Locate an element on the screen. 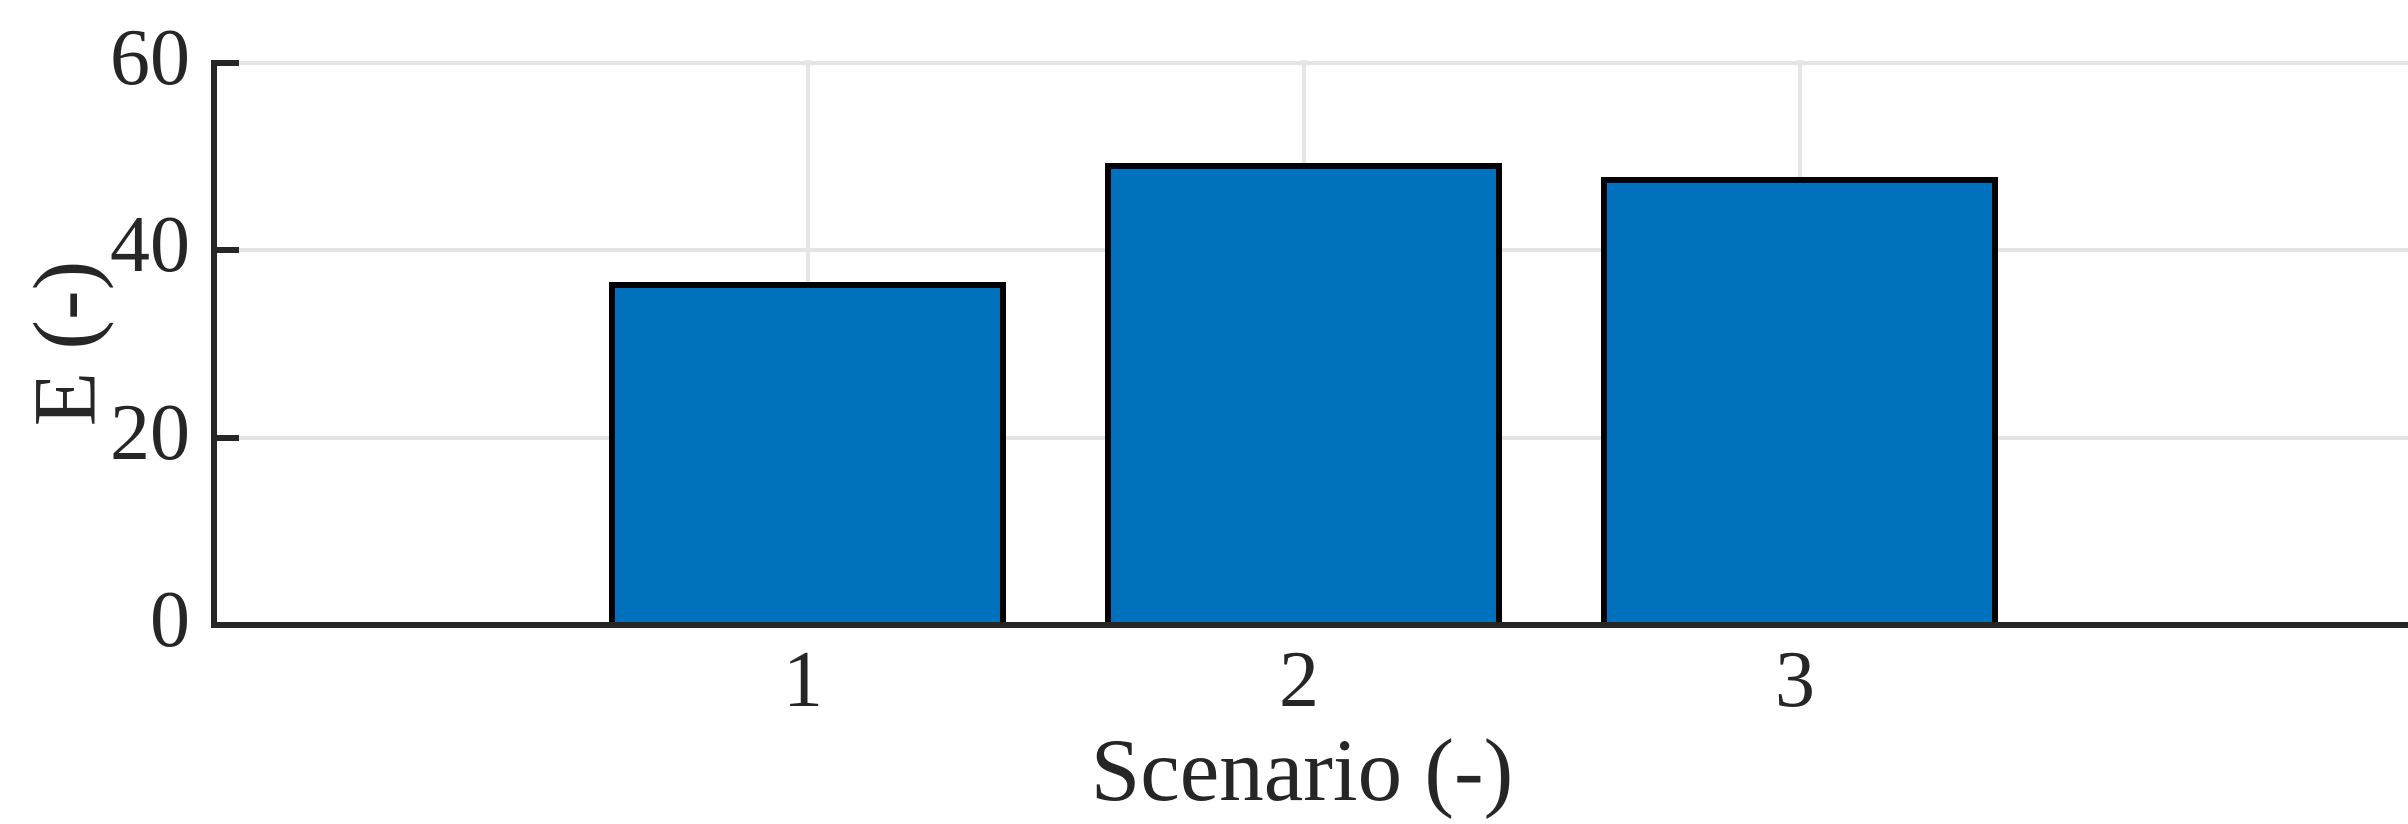 This screenshot has width=2408, height=824. x-axis-label: Scenario (-) is located at coordinates (1302, 771).